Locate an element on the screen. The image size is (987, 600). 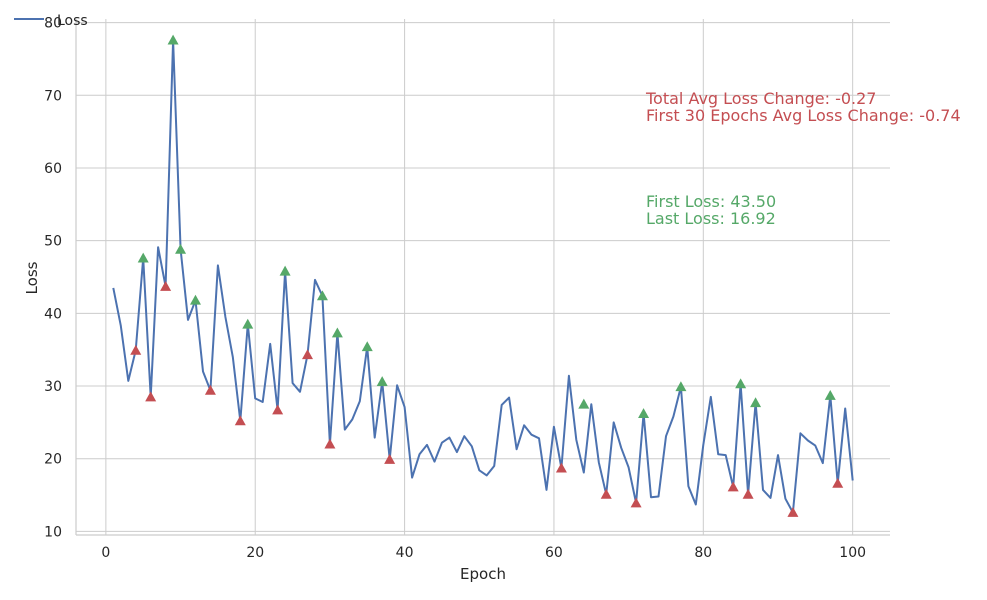
x-tick-label: 0 is located at coordinates (105, 553).